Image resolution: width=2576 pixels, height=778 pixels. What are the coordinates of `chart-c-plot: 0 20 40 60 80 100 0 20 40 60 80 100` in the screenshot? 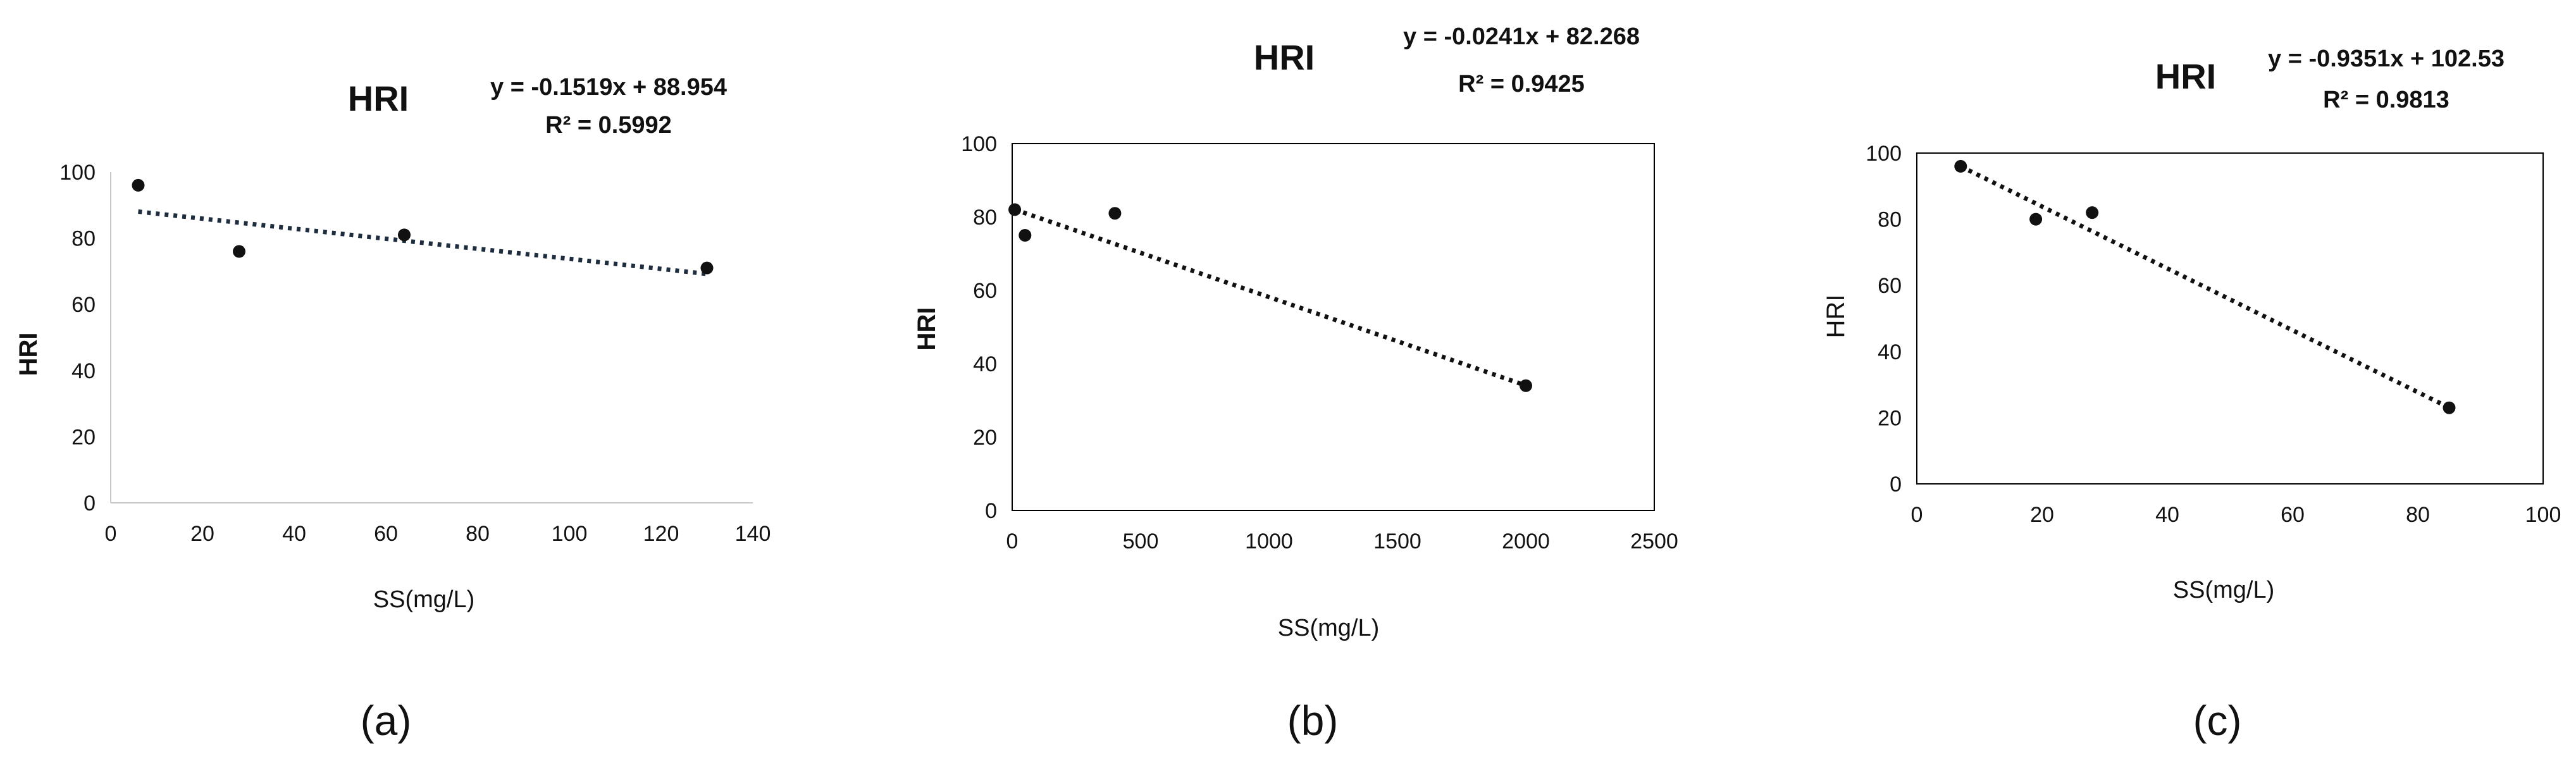 It's located at (2213, 335).